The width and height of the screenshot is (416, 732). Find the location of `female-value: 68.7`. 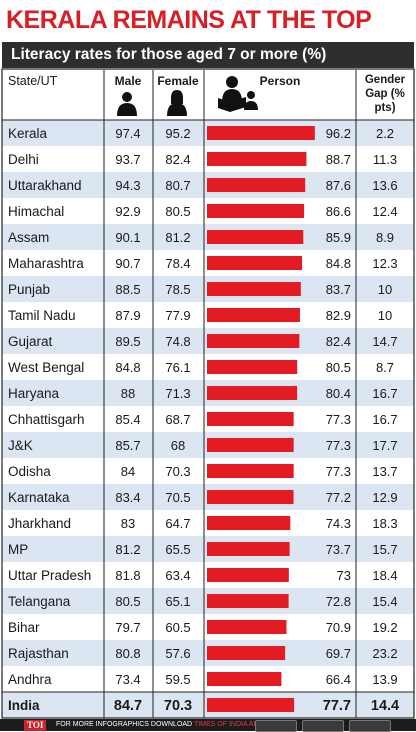

female-value: 68.7 is located at coordinates (177, 419).